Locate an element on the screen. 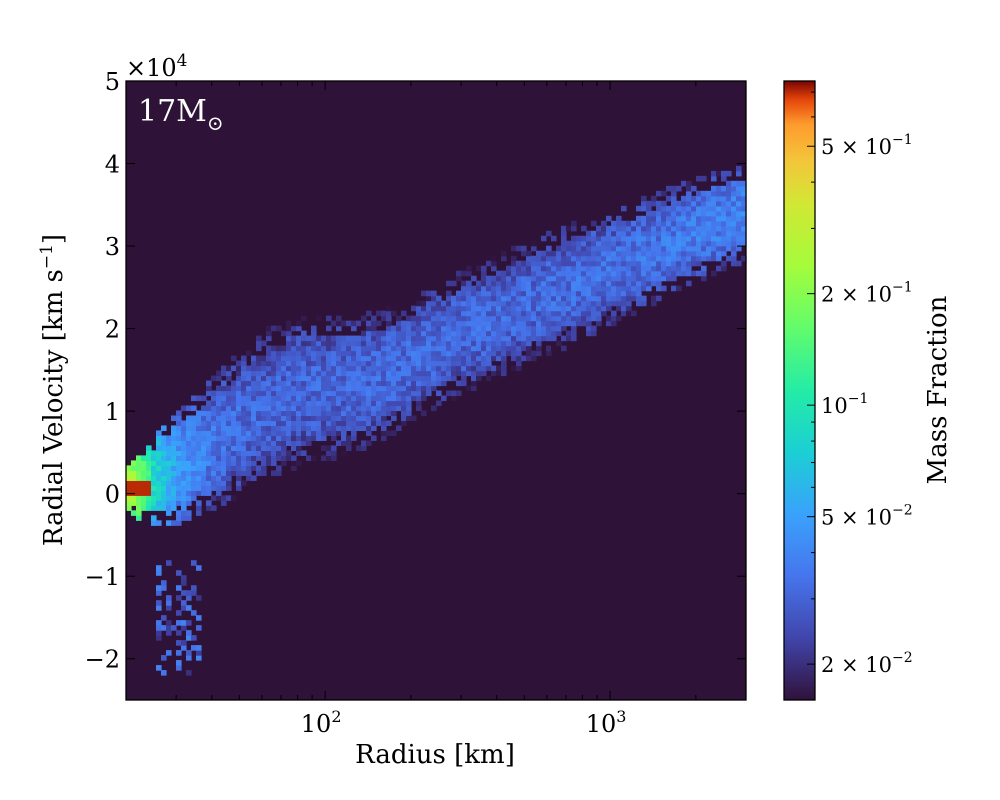  mass-annotation-subscript: ⊙ is located at coordinates (215, 123).